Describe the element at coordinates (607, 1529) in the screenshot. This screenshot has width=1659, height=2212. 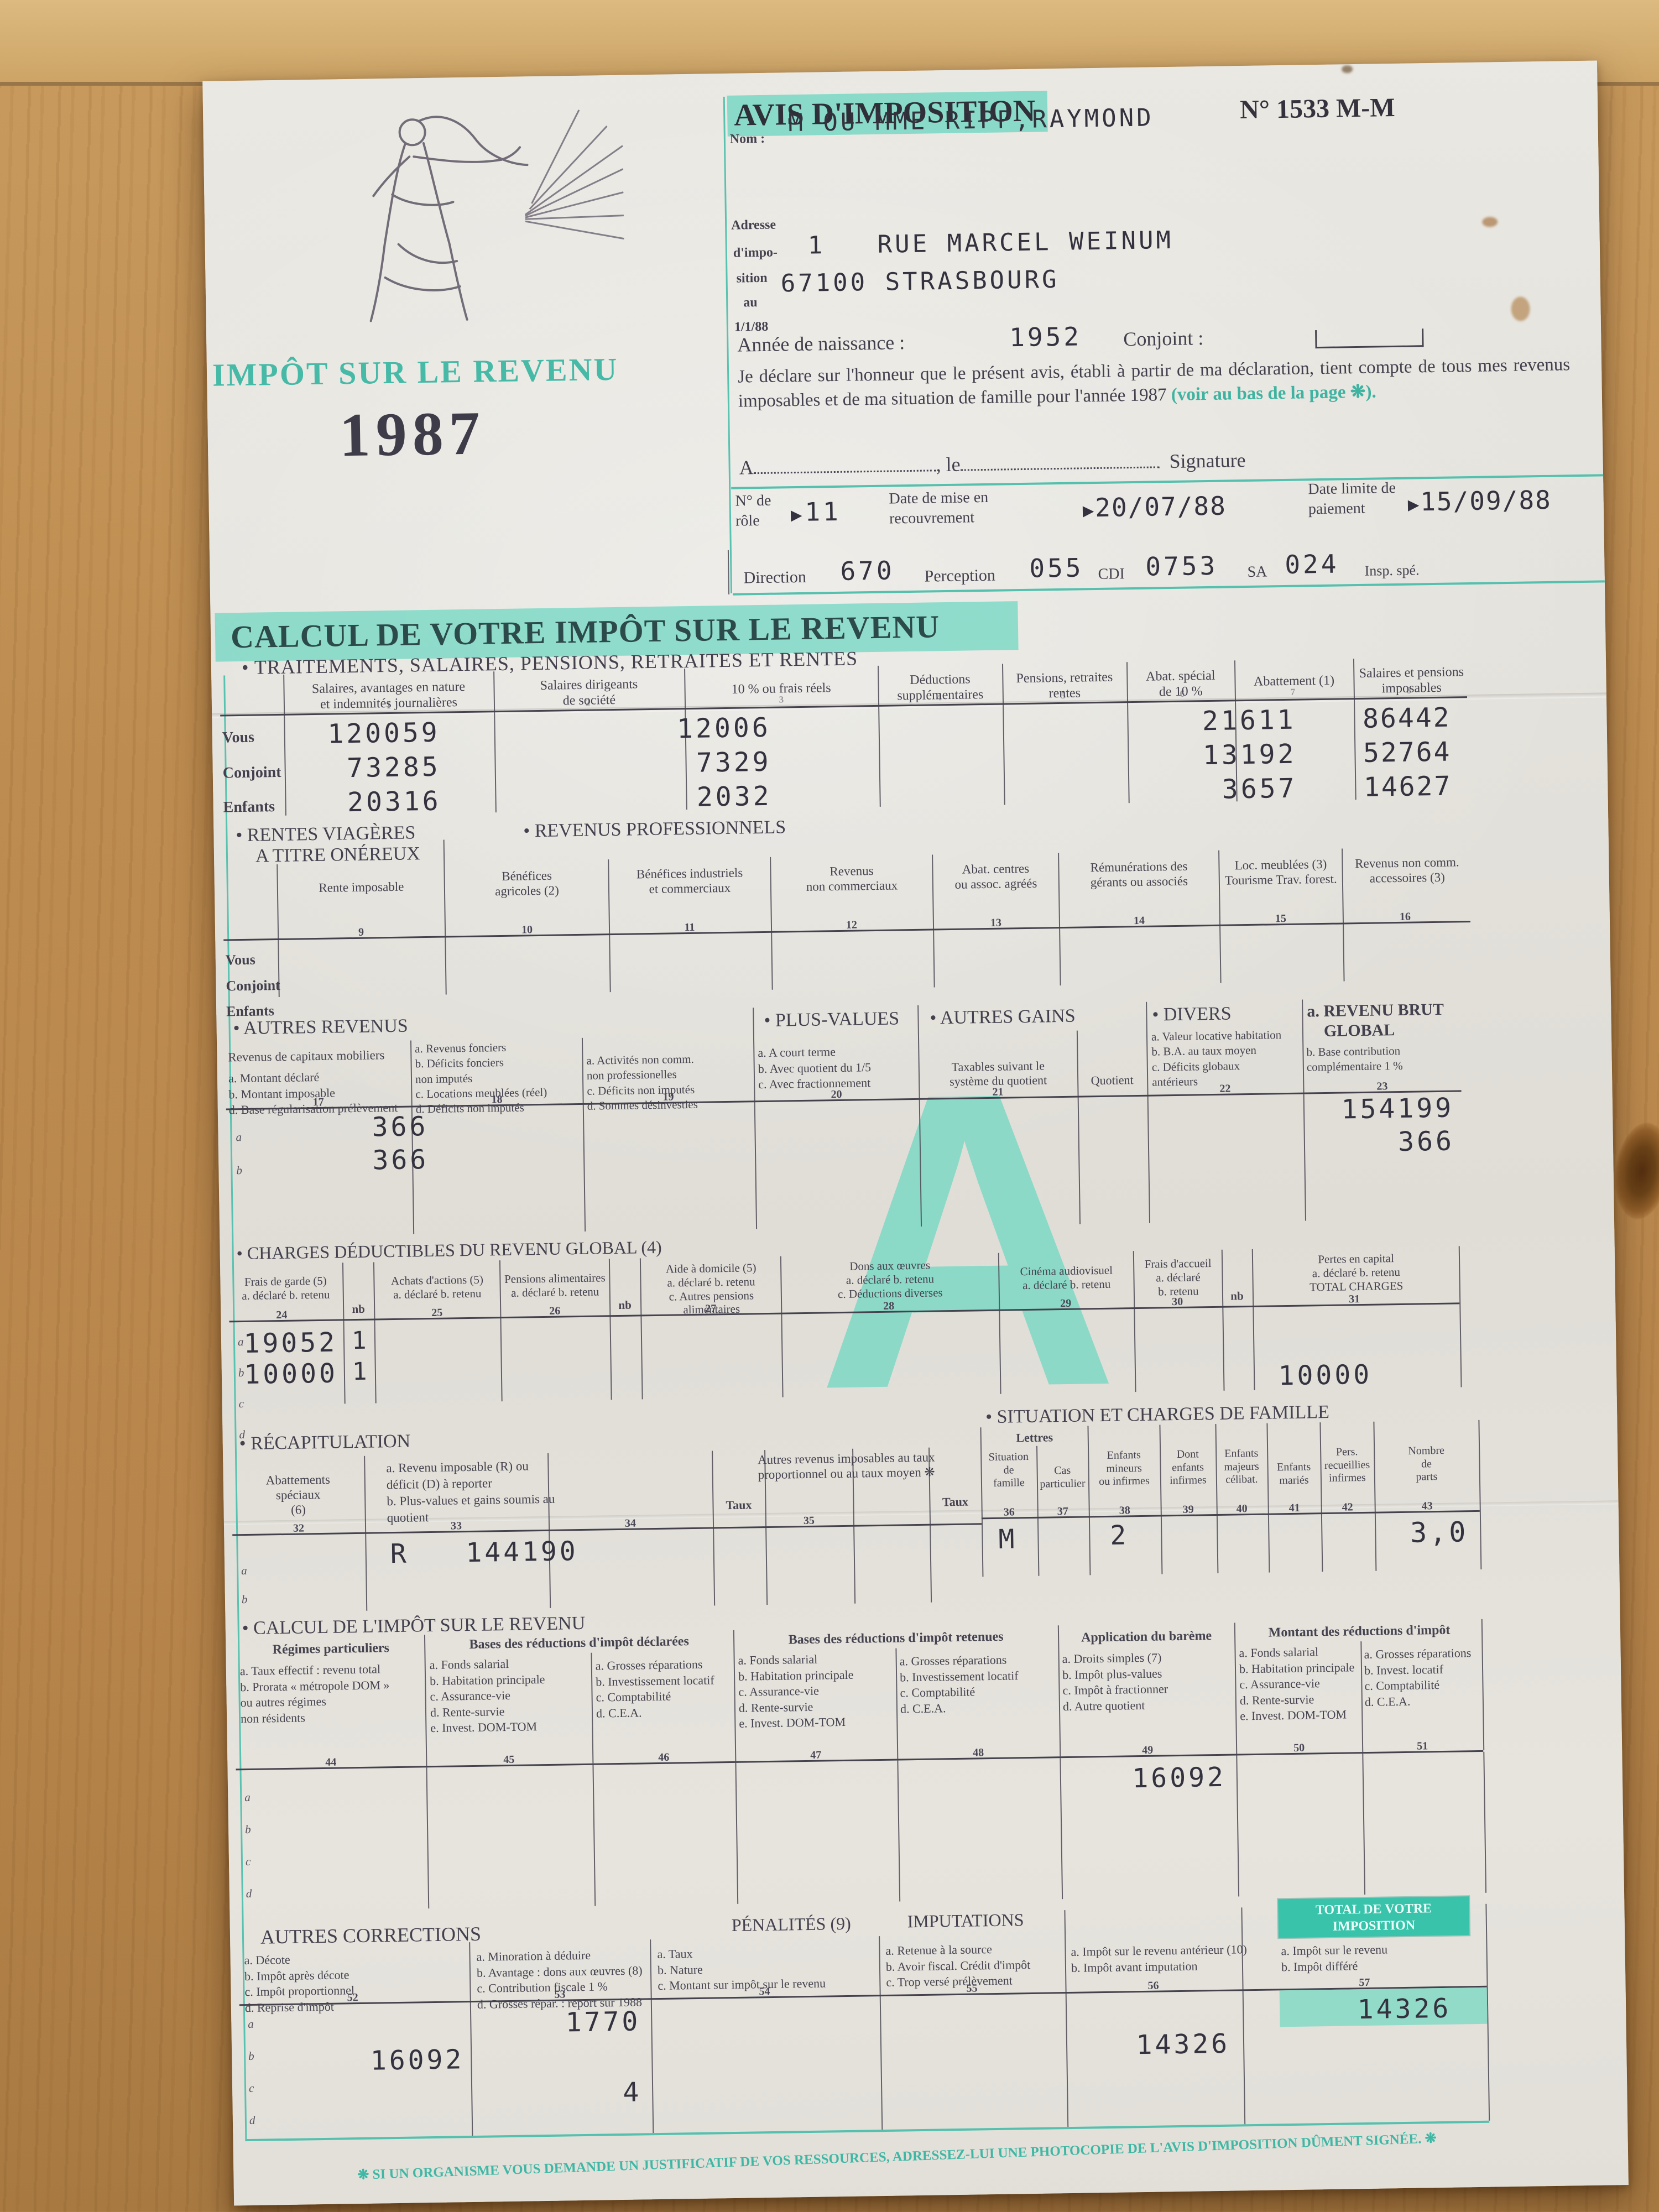
I see `t5-rule` at that location.